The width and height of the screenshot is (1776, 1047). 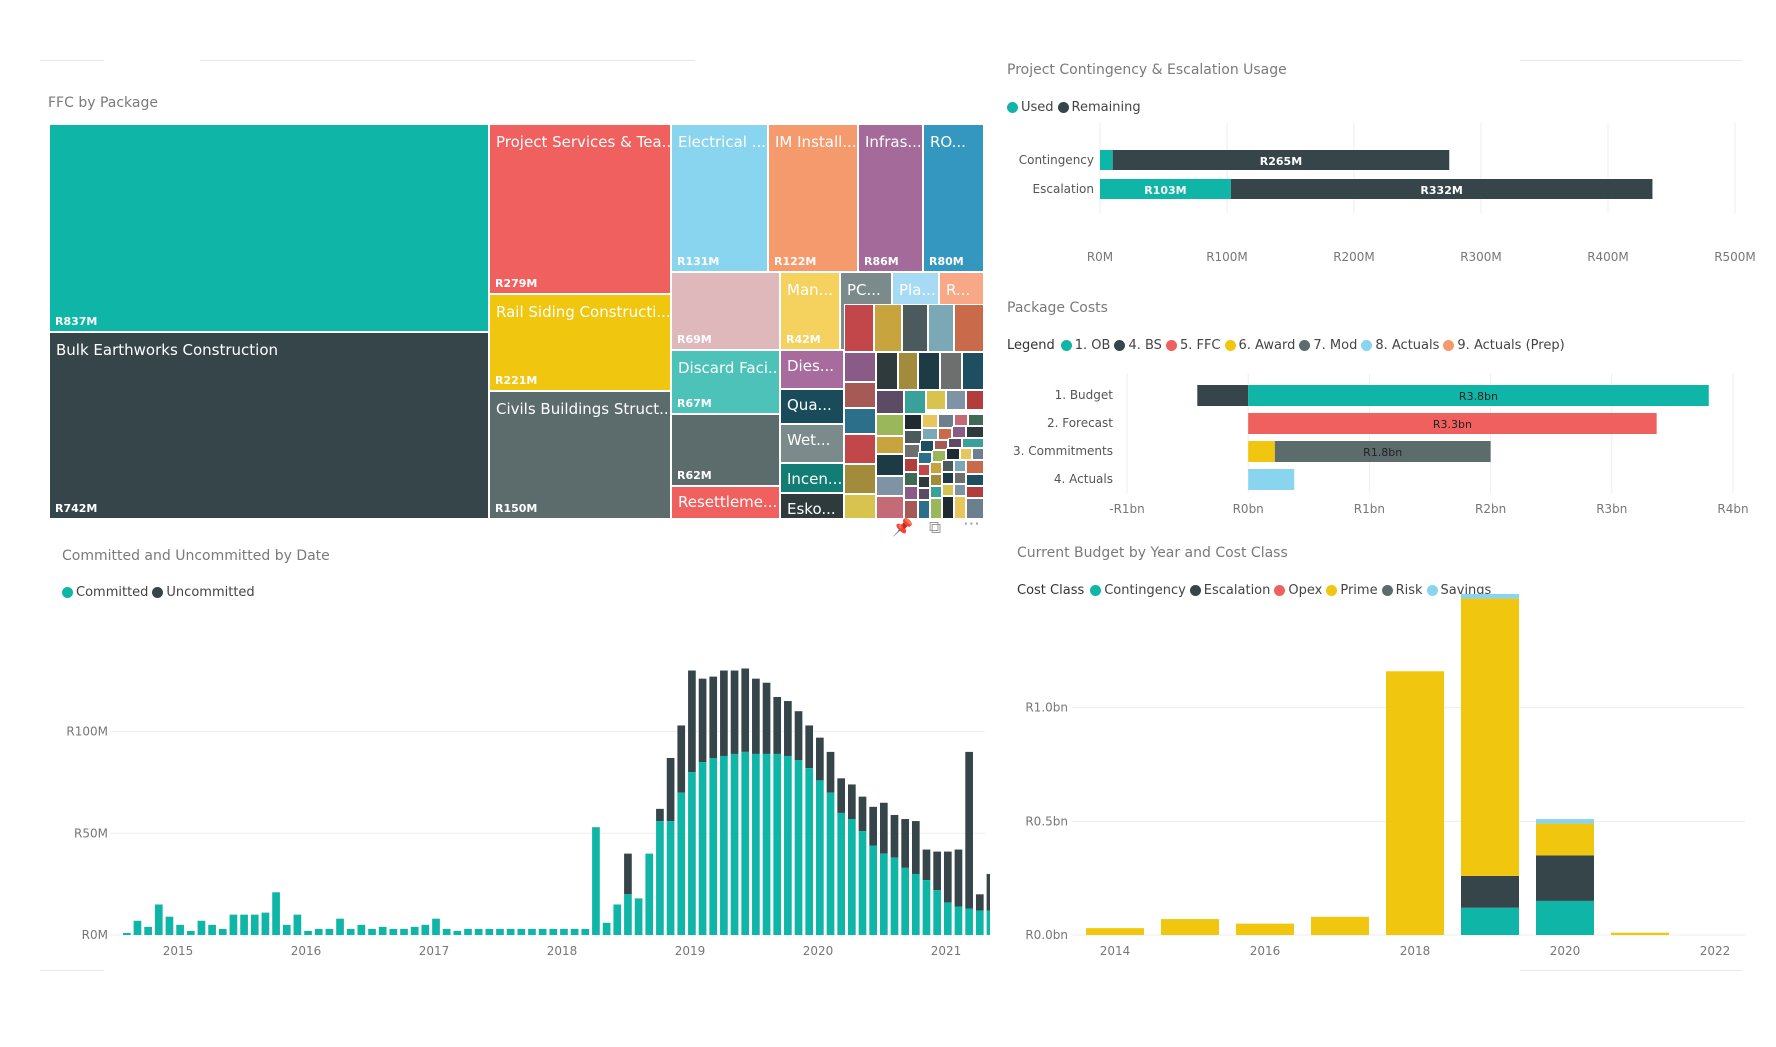 What do you see at coordinates (1138, 590) in the screenshot?
I see `legend-item: Contingency` at bounding box center [1138, 590].